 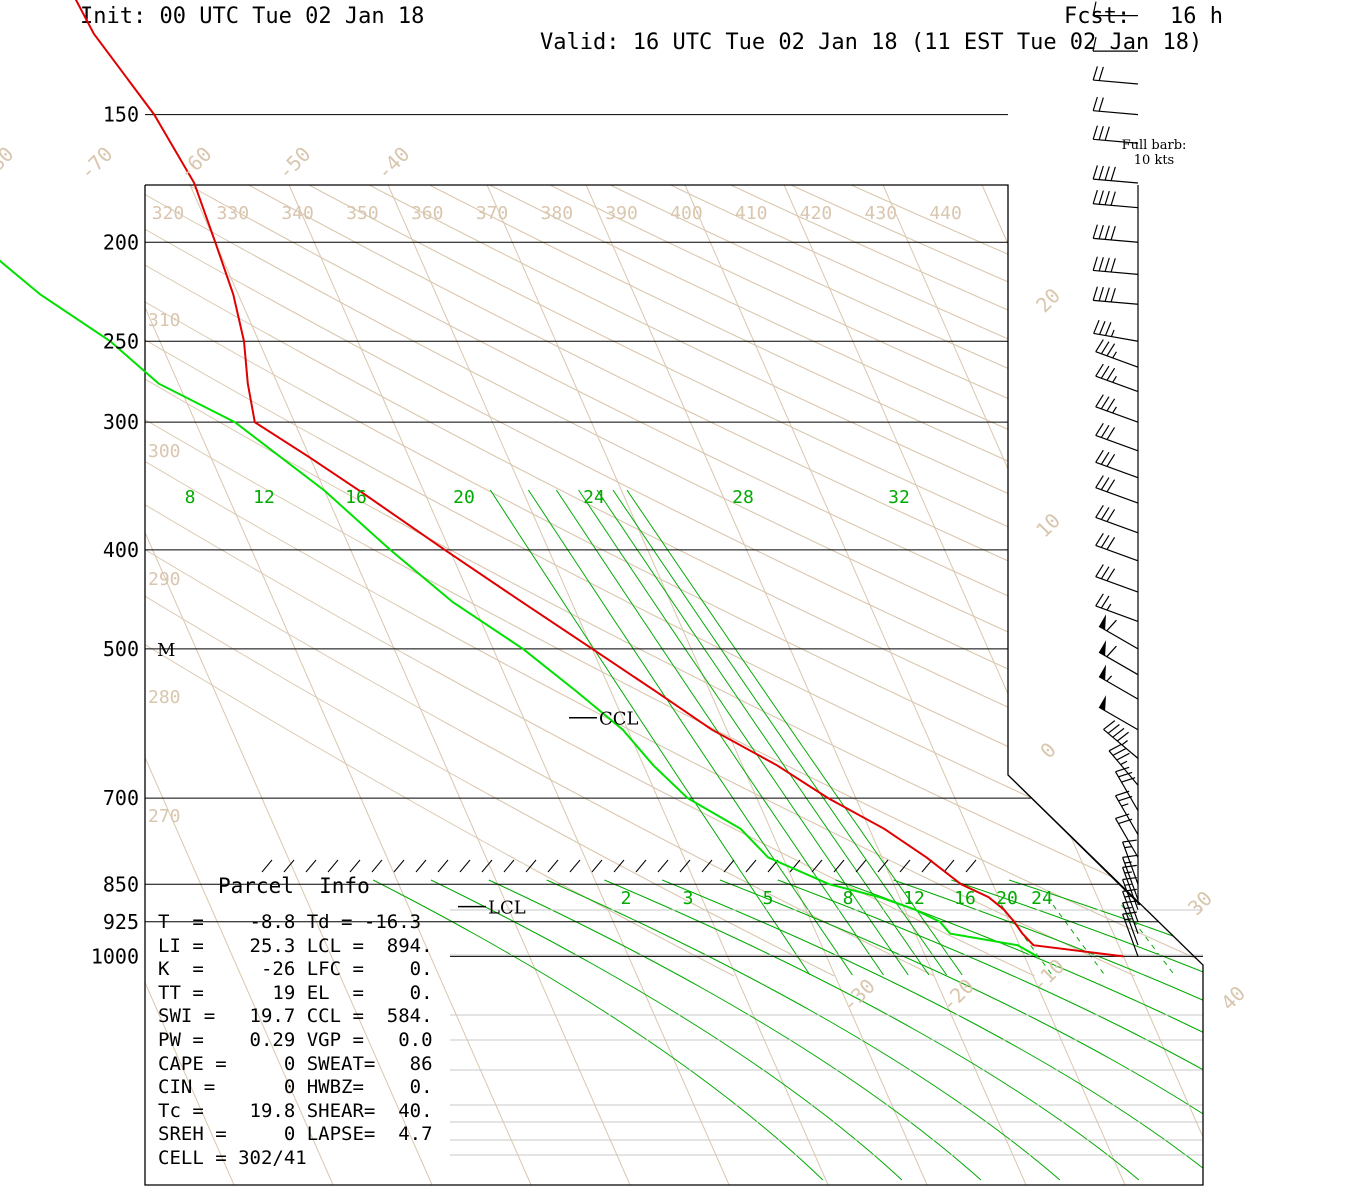 I want to click on mixing-ratio-label: 24, so click(x=1042, y=898).